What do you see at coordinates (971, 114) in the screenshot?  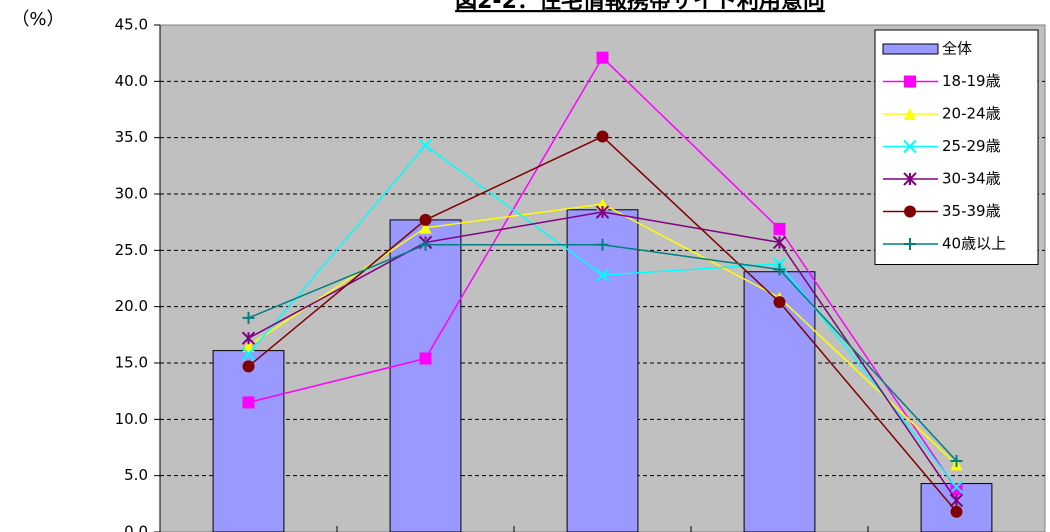 I see `legend-label: 20-24歳` at bounding box center [971, 114].